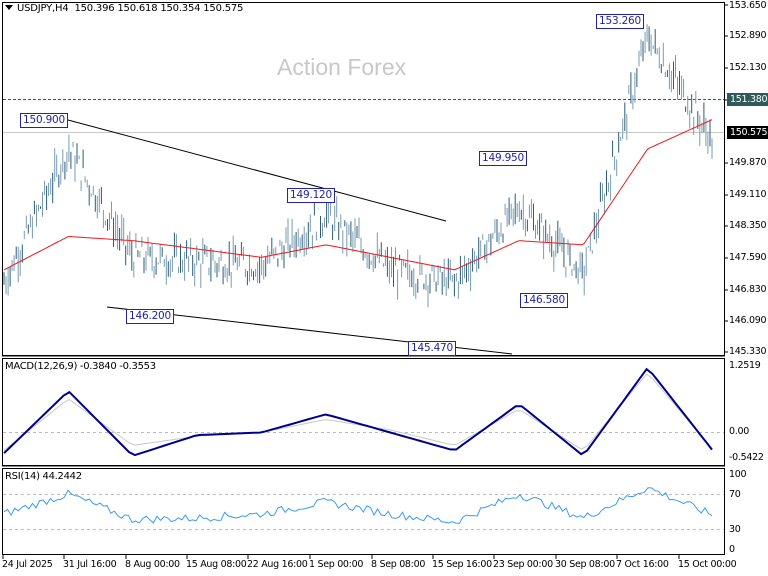 The image size is (768, 576). I want to click on annotation-label: 153.260, so click(620, 21).